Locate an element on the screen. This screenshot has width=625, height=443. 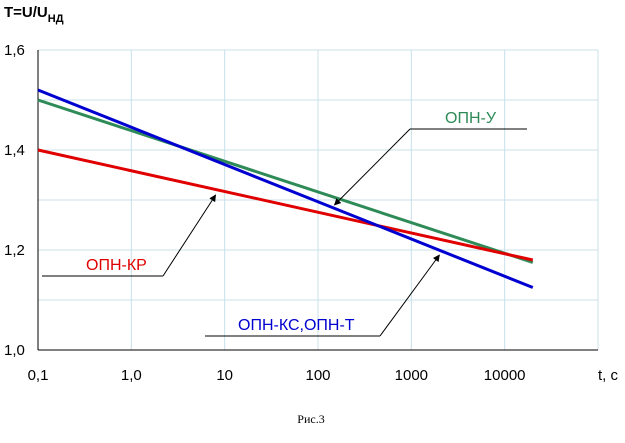
x-tick-label: 1,0 is located at coordinates (131, 375).